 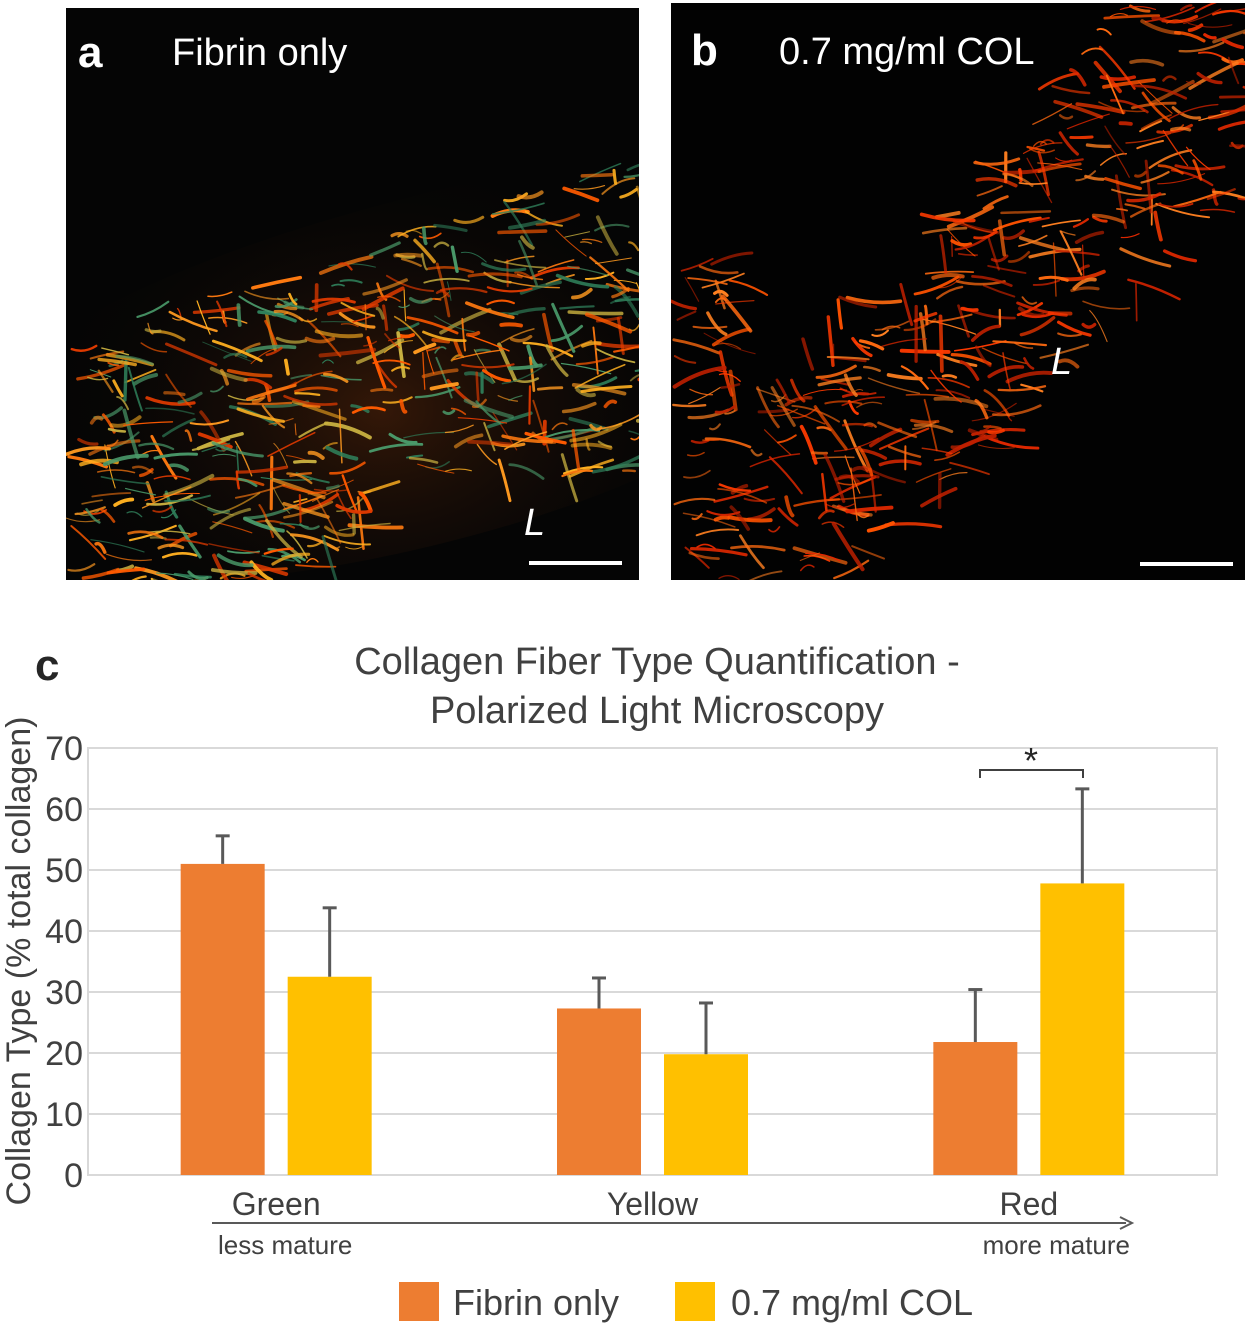 I want to click on legend-label-fibrin-only: Fibrin only, so click(x=536, y=1302).